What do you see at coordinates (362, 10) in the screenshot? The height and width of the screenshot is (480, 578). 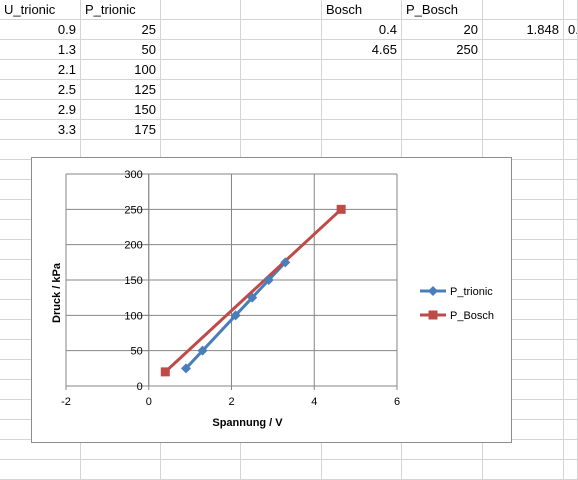 I see `header-cell: Bosch` at bounding box center [362, 10].